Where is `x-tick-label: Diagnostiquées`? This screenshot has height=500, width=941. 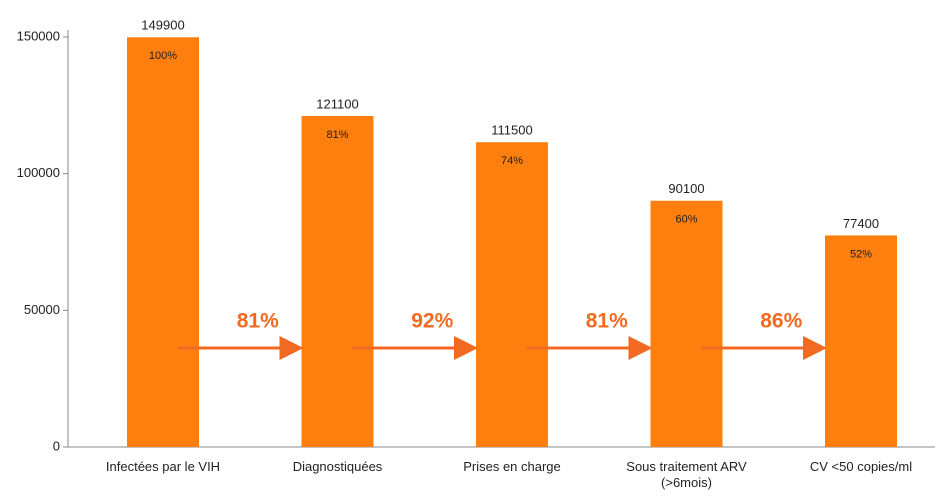 x-tick-label: Diagnostiquées is located at coordinates (337, 466).